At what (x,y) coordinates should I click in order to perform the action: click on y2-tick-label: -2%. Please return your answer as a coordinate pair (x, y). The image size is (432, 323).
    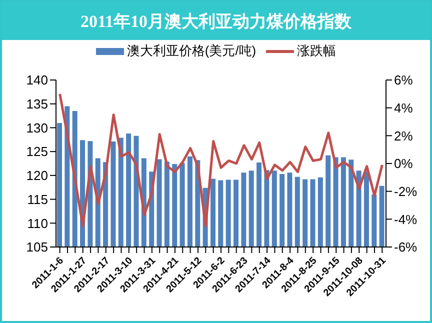
    Looking at the image, I should click on (406, 191).